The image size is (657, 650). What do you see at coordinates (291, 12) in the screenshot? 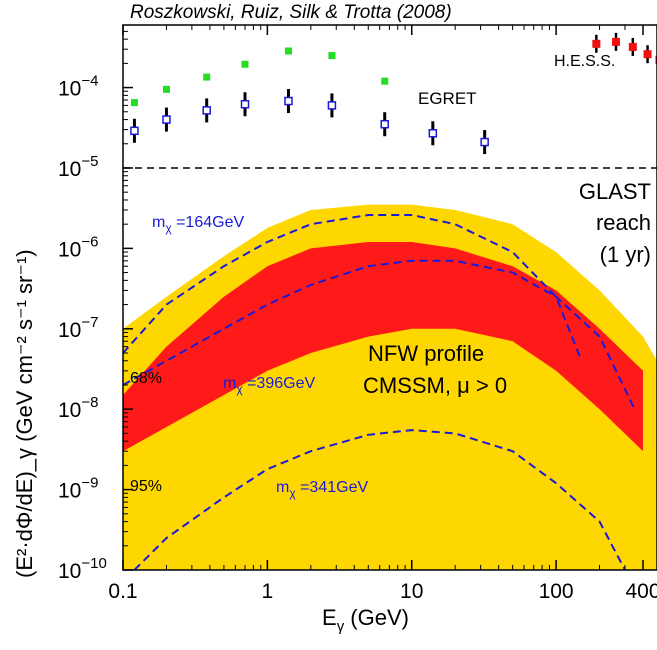
I see `chart-title: Roszkowski, Ruiz, Silk & Trotta (2008)` at bounding box center [291, 12].